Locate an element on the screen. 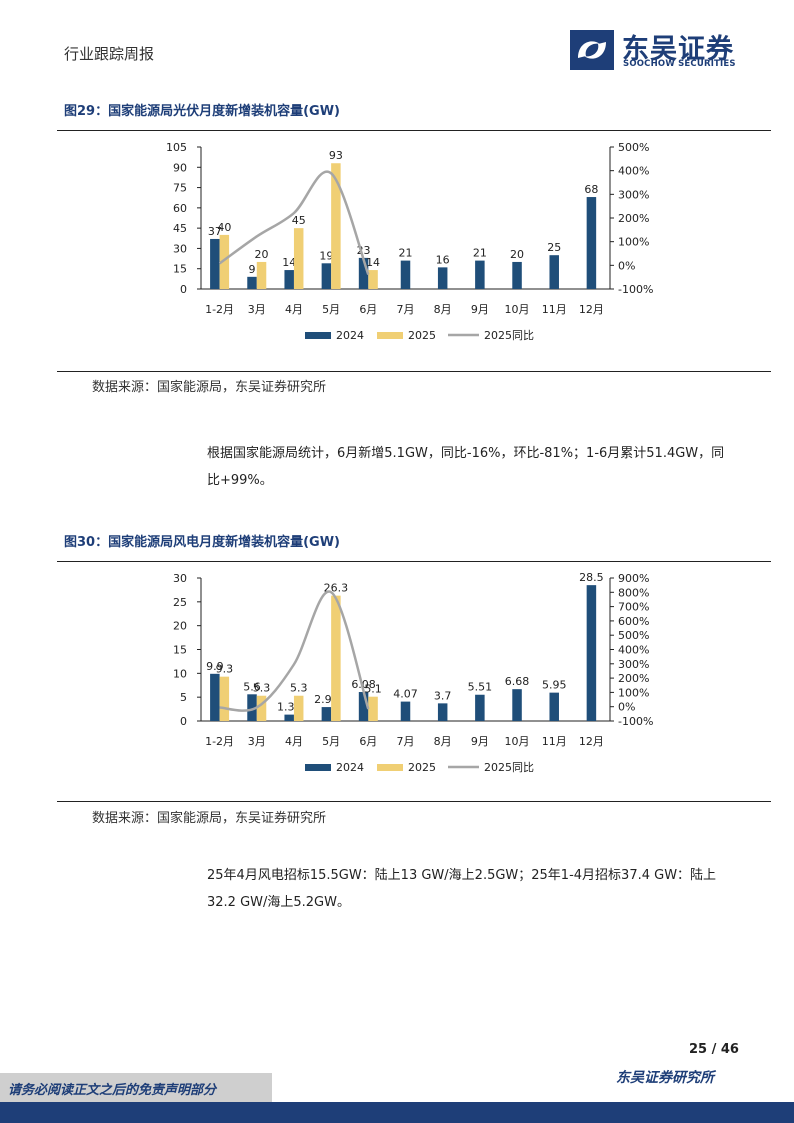 The image size is (794, 1123). x-category-label: 12月 is located at coordinates (591, 309).